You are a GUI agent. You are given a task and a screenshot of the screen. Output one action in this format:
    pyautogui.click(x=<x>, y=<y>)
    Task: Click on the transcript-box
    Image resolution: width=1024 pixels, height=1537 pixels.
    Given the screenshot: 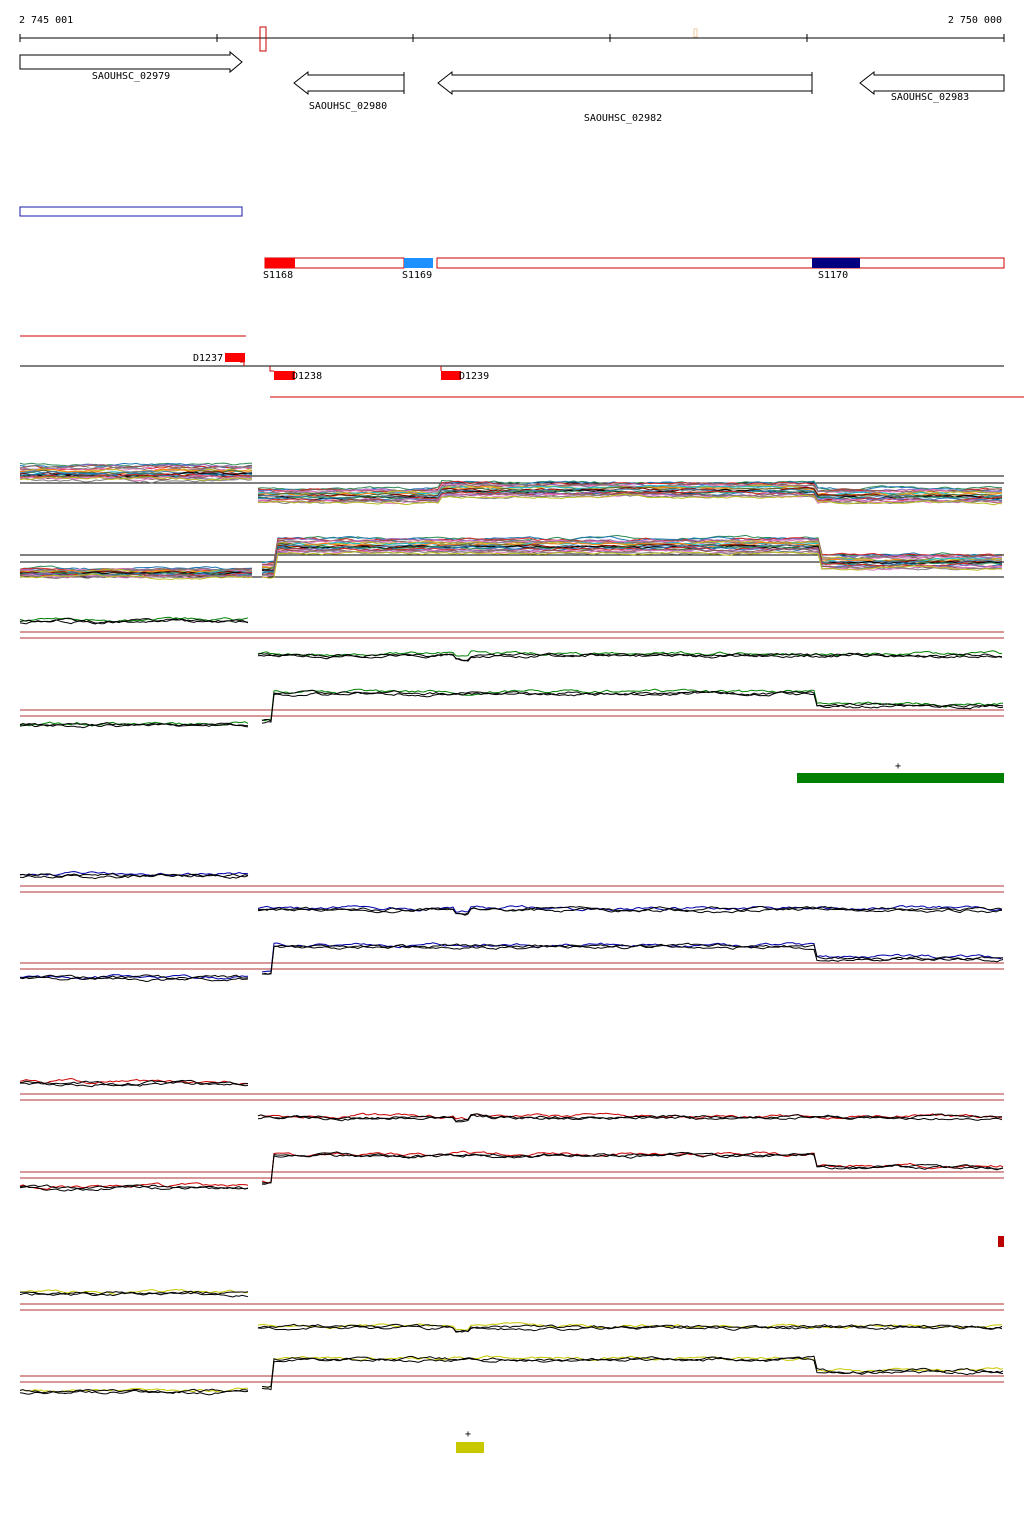 What is the action you would take?
    pyautogui.click(x=131, y=211)
    